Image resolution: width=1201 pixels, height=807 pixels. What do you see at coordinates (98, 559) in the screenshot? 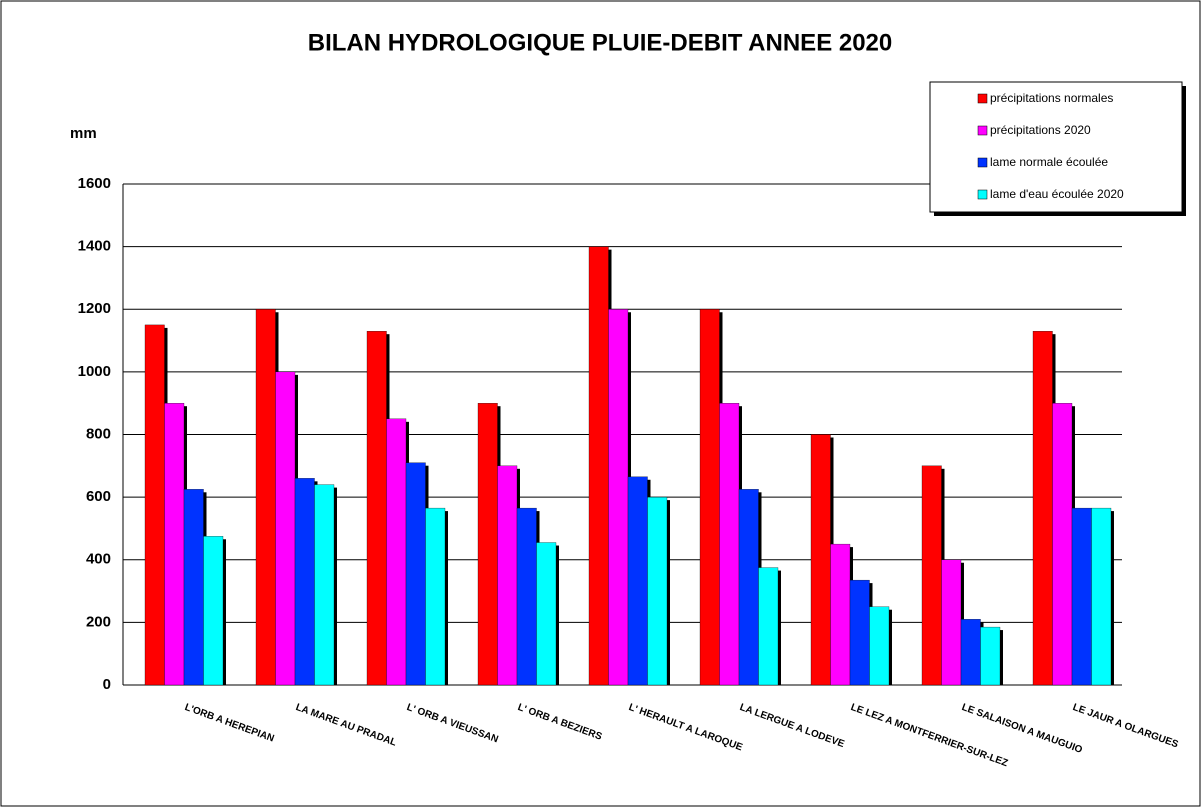
I see `y-tick-label: 400` at bounding box center [98, 559].